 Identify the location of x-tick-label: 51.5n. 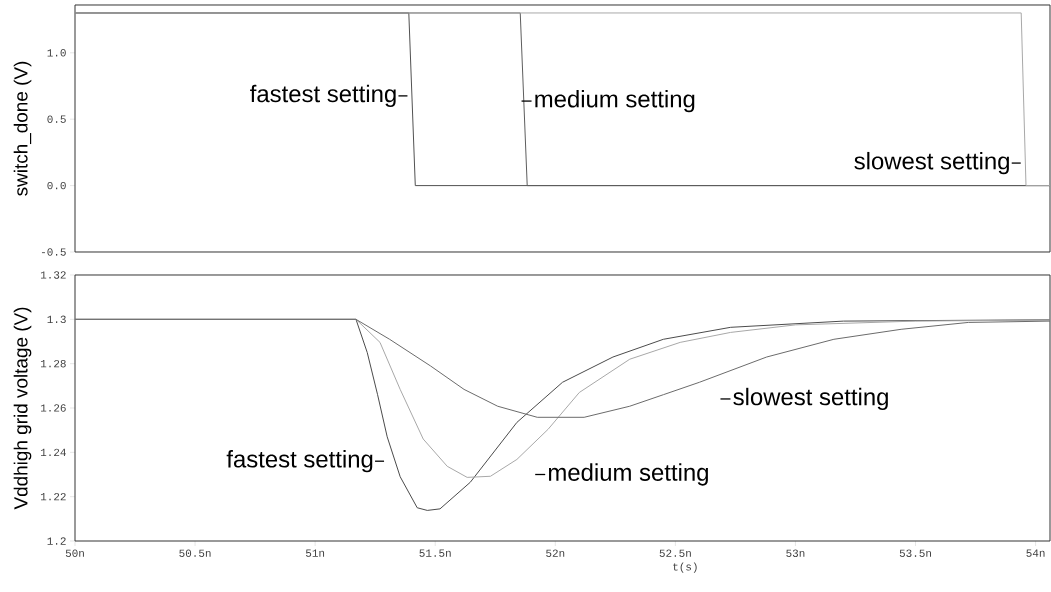
(435, 553).